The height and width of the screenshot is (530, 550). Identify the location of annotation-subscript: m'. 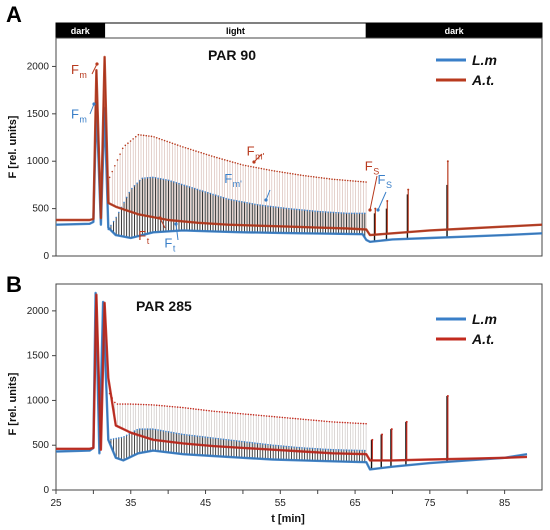
(237, 184).